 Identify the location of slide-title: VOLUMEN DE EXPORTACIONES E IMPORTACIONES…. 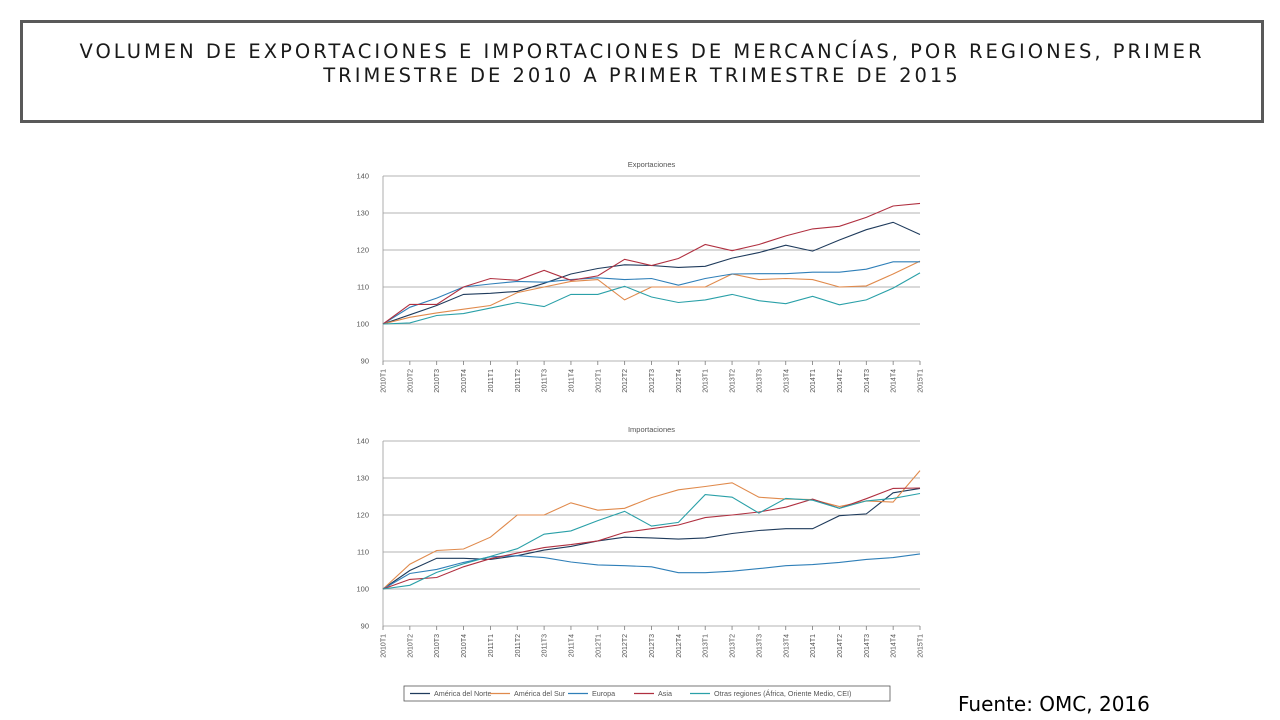
(642, 64).